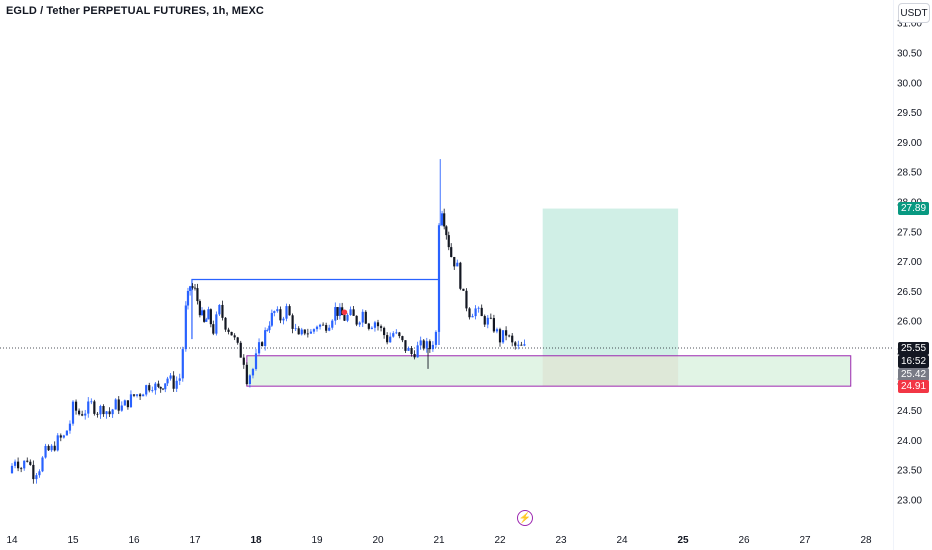  Describe the element at coordinates (909, 113) in the screenshot. I see `price-tick-label: 29.50` at that location.